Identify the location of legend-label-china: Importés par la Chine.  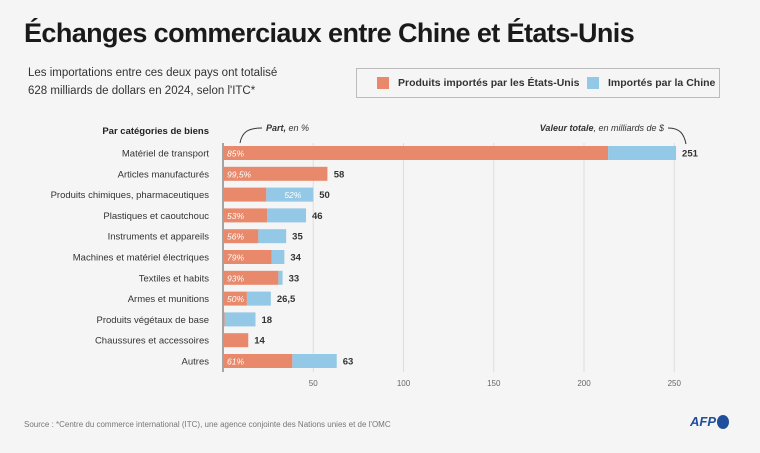
(662, 83).